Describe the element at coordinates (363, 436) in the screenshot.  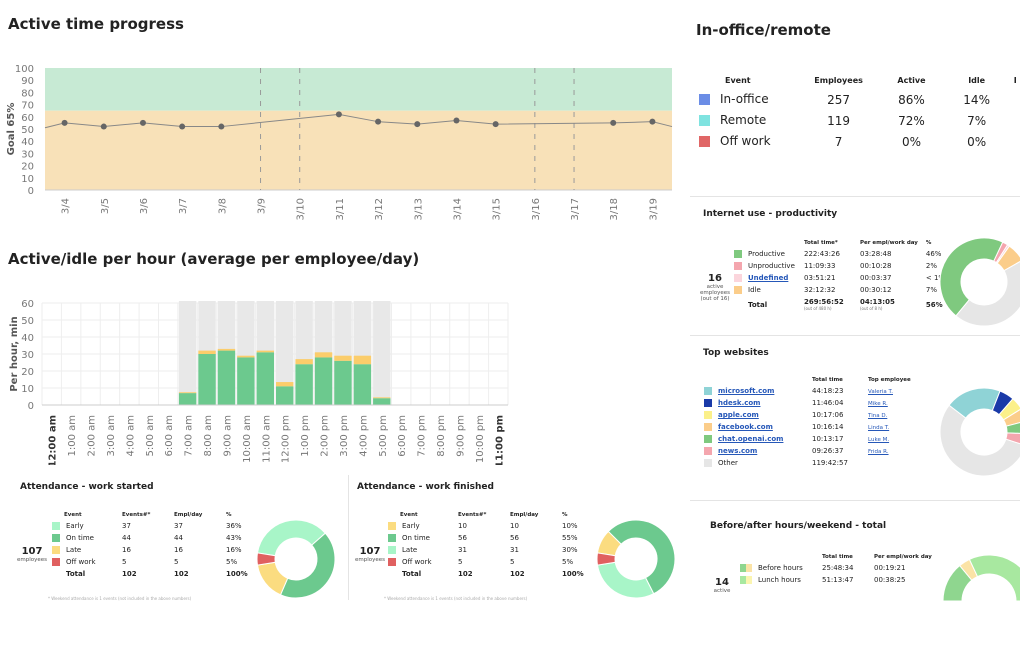
I see `x-tick-label: 4:00 pm` at that location.